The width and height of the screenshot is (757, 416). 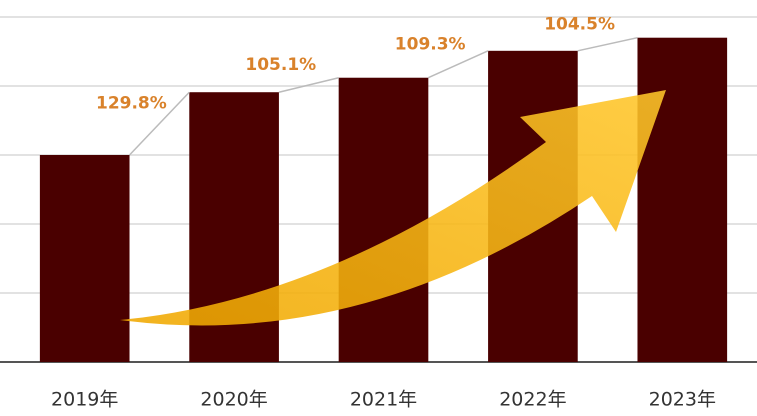 I want to click on x-tick-label: 2023年, so click(x=682, y=400).